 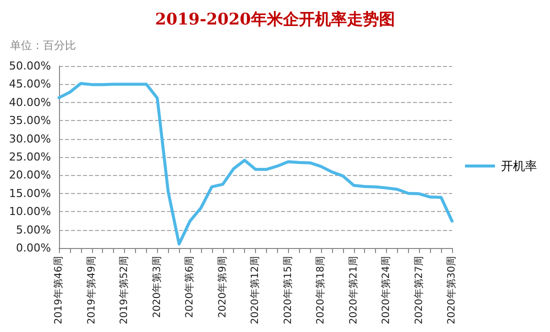 I want to click on x-tick-label: 2020年第18周, so click(x=320, y=290).